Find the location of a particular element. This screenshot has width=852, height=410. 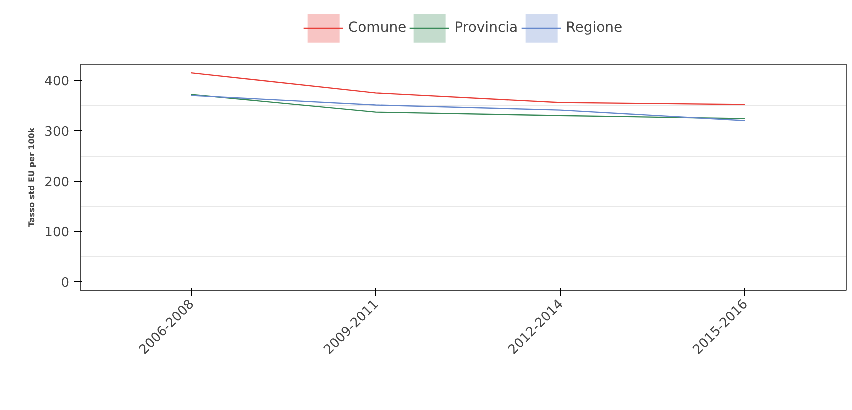

y-tick-label: 200 is located at coordinates (57, 182).